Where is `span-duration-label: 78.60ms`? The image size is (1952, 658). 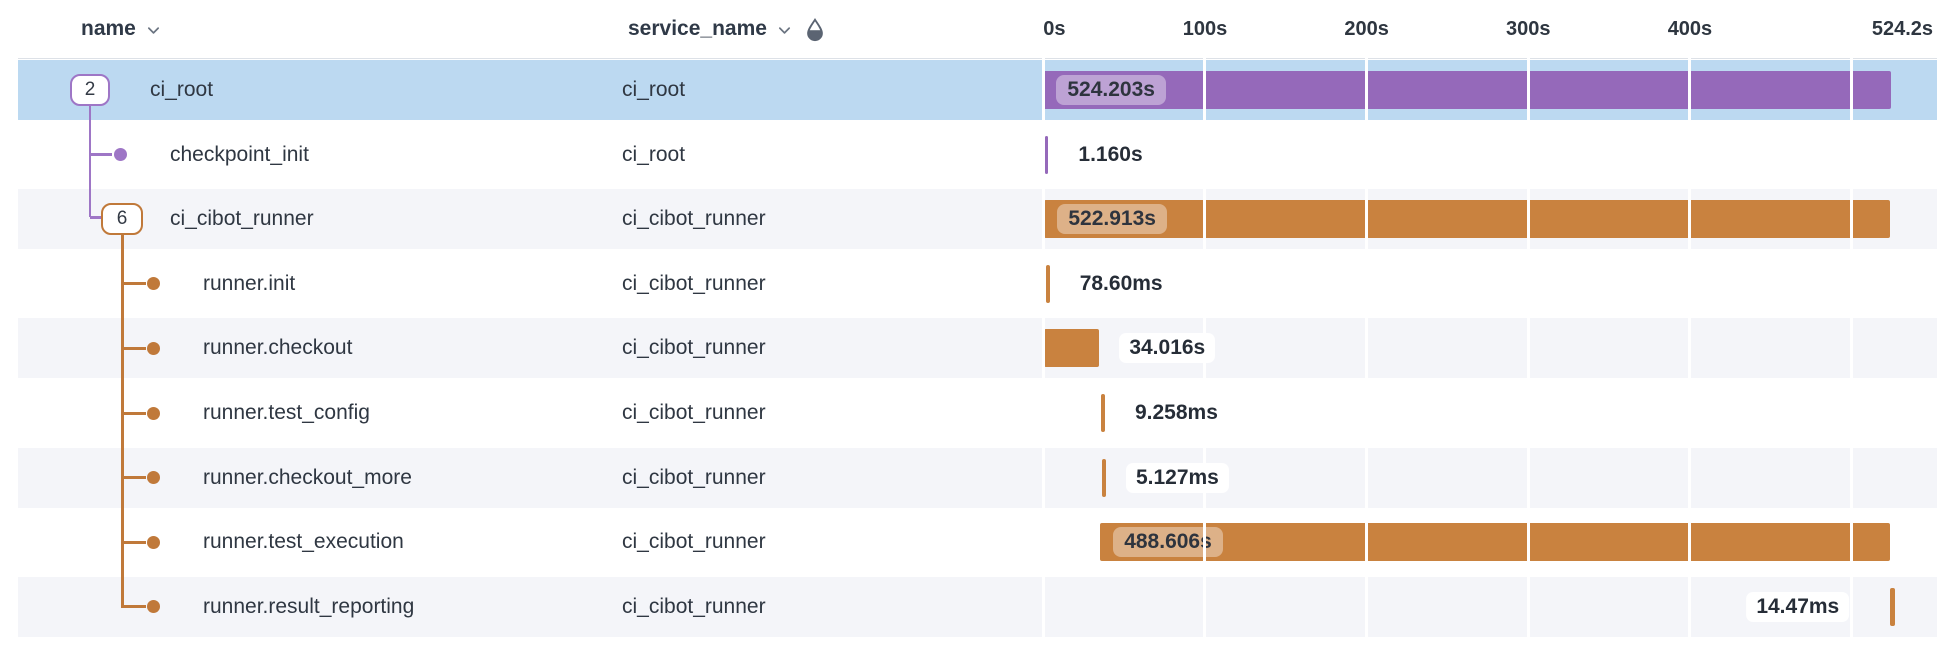 span-duration-label: 78.60ms is located at coordinates (1121, 283).